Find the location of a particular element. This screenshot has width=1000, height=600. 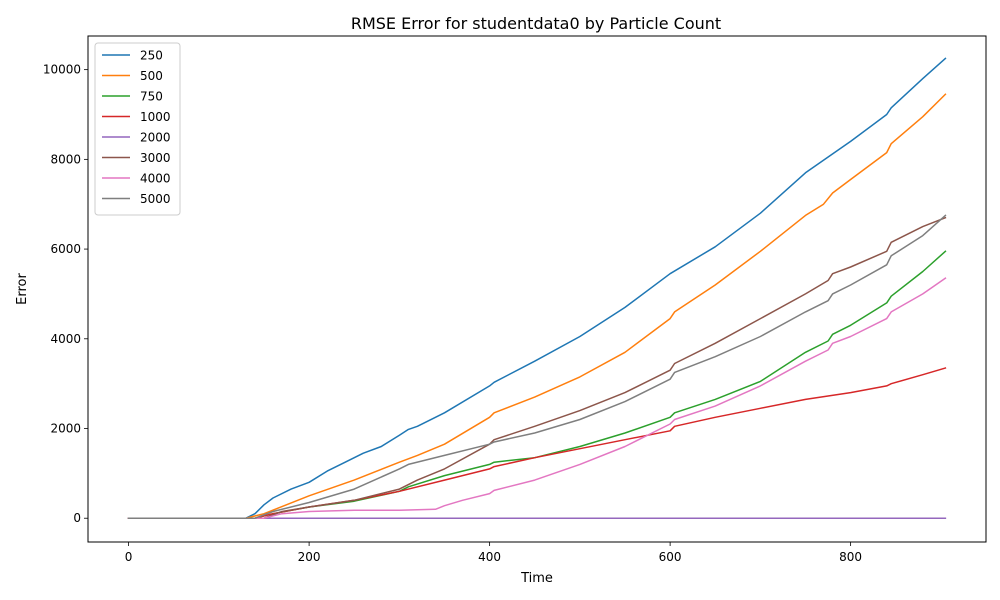

y-tick-label: 6000 is located at coordinates (65, 249).